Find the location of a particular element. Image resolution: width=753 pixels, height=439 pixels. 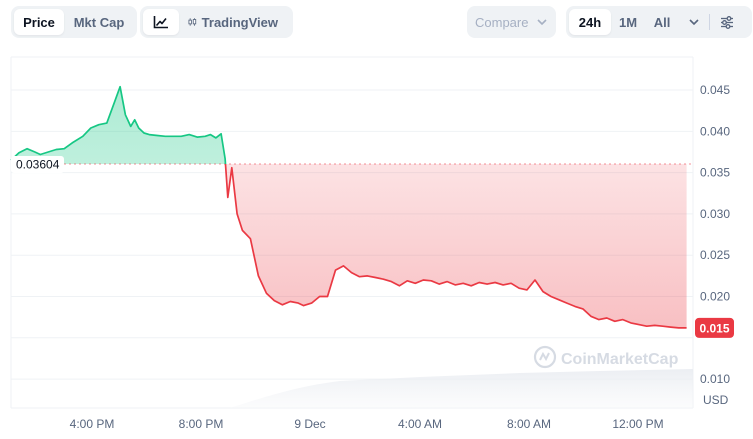

svg-text: 0.015 is located at coordinates (714, 328).